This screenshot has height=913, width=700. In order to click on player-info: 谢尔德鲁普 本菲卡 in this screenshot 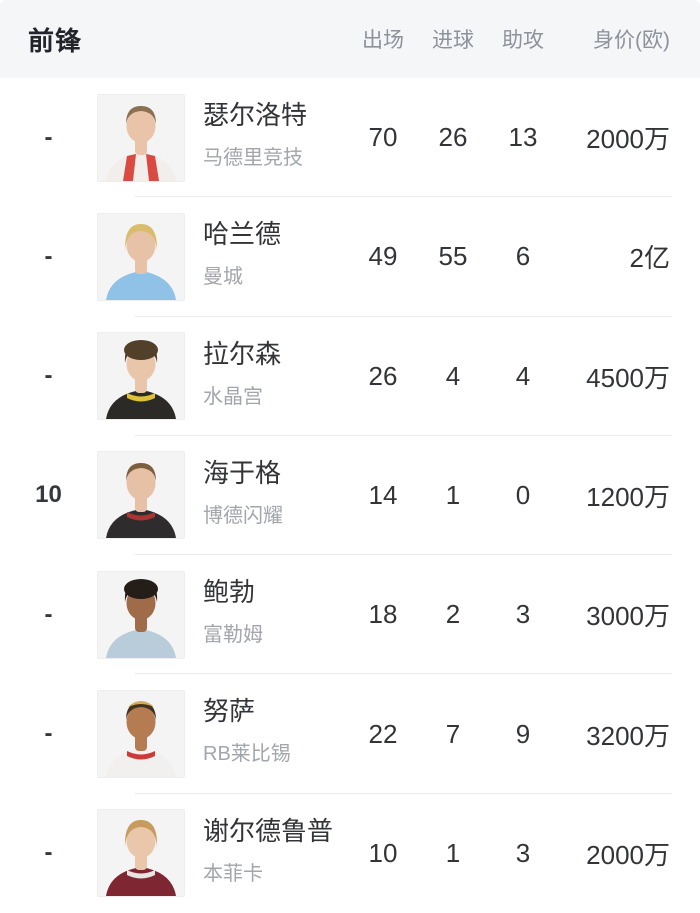, I will do `click(275, 853)`.